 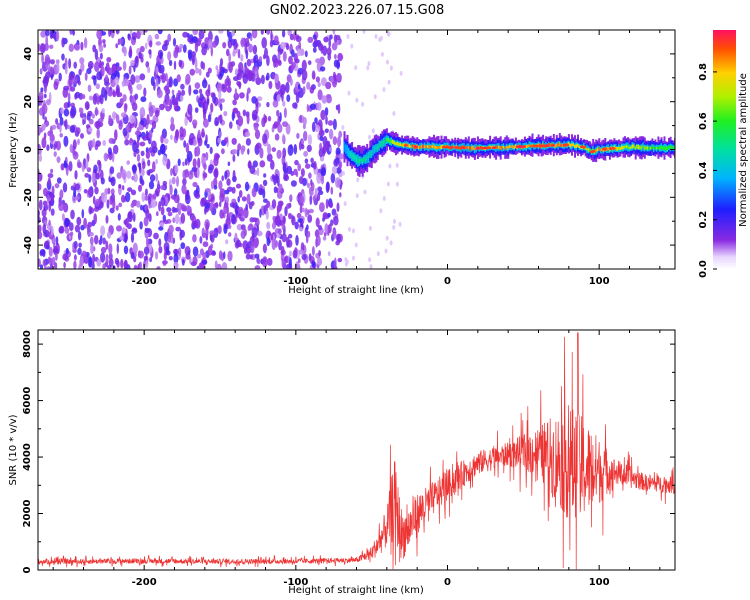 What do you see at coordinates (509, 152) in the screenshot?
I see `spectrogram-signal-ridge` at bounding box center [509, 152].